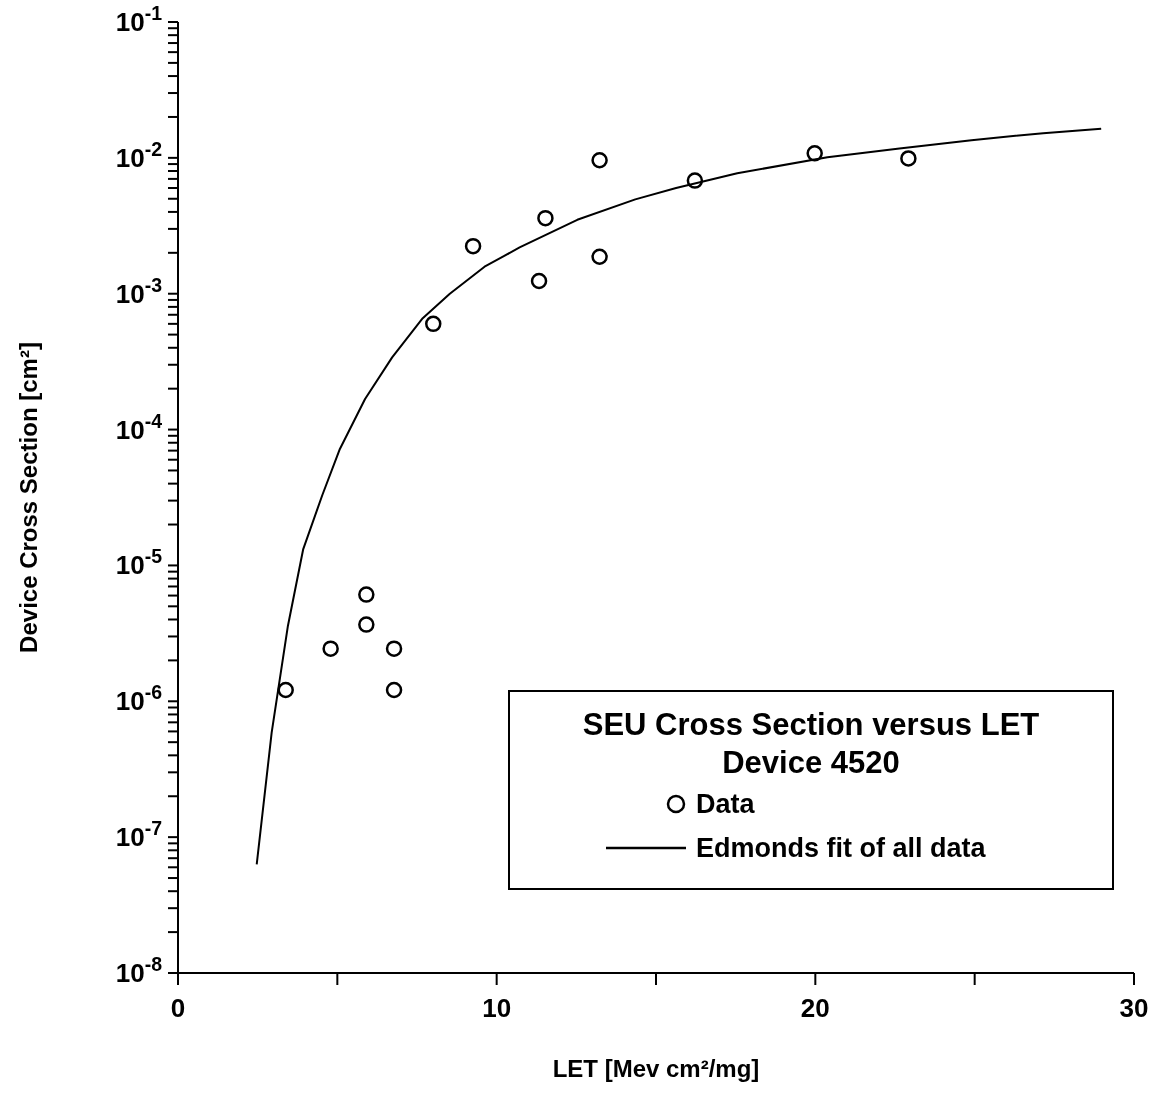 The height and width of the screenshot is (1099, 1164). What do you see at coordinates (139, 19) in the screenshot?
I see `y-tick-label: 10$^{-1}$` at bounding box center [139, 19].